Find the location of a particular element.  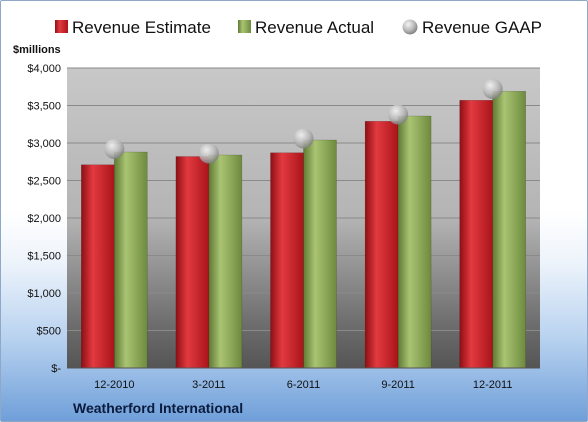

marker-revenue-gaap-12-2011 is located at coordinates (492, 89).